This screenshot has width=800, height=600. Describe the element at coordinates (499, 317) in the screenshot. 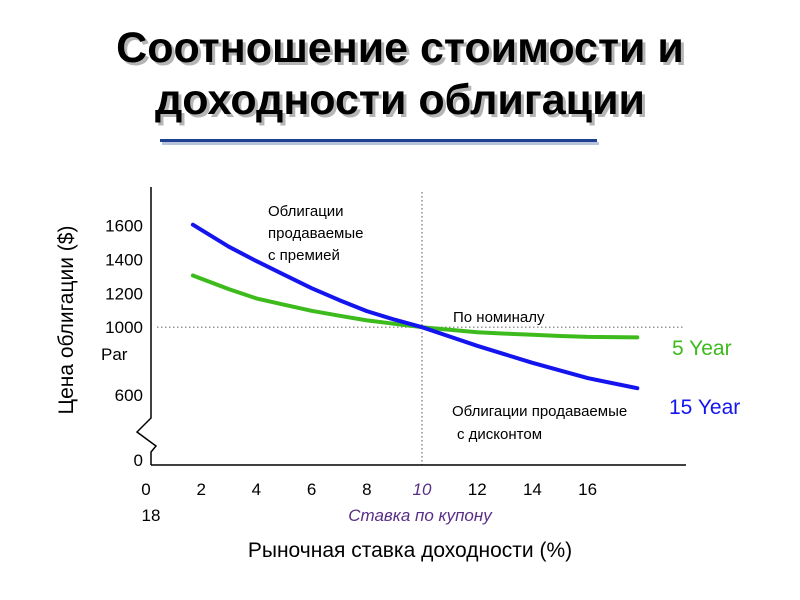

I see `annotation-par: По номиналу` at that location.